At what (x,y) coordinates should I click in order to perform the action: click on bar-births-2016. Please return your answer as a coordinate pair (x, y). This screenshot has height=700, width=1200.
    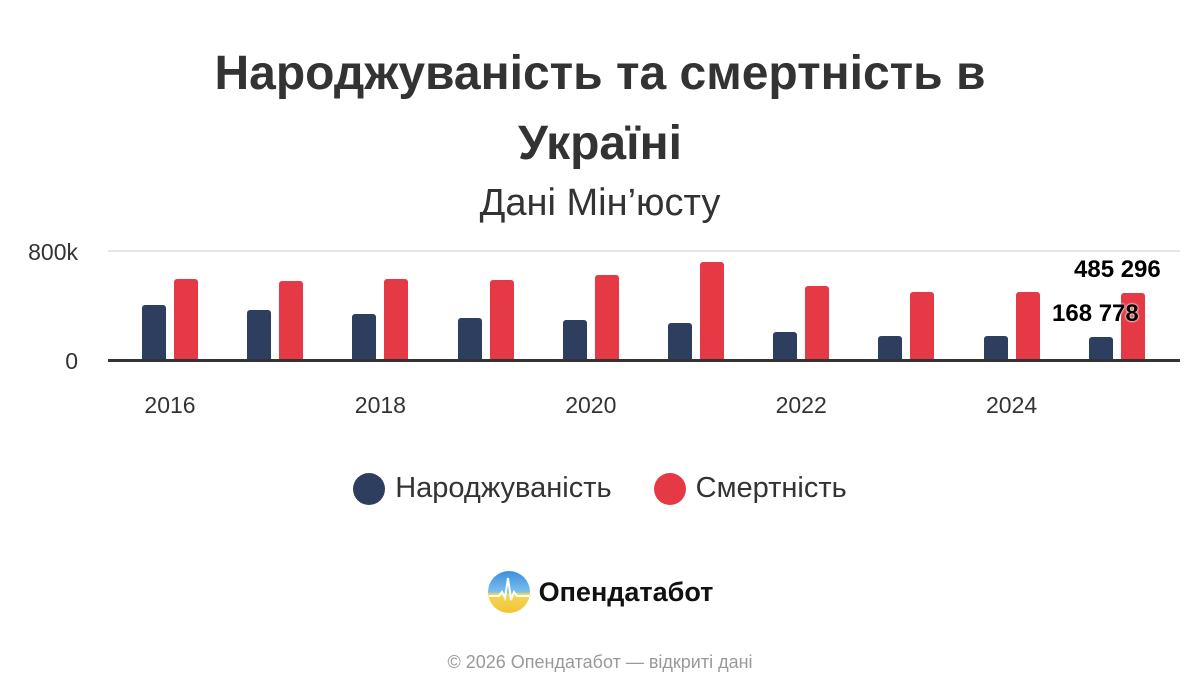
    Looking at the image, I should click on (154, 332).